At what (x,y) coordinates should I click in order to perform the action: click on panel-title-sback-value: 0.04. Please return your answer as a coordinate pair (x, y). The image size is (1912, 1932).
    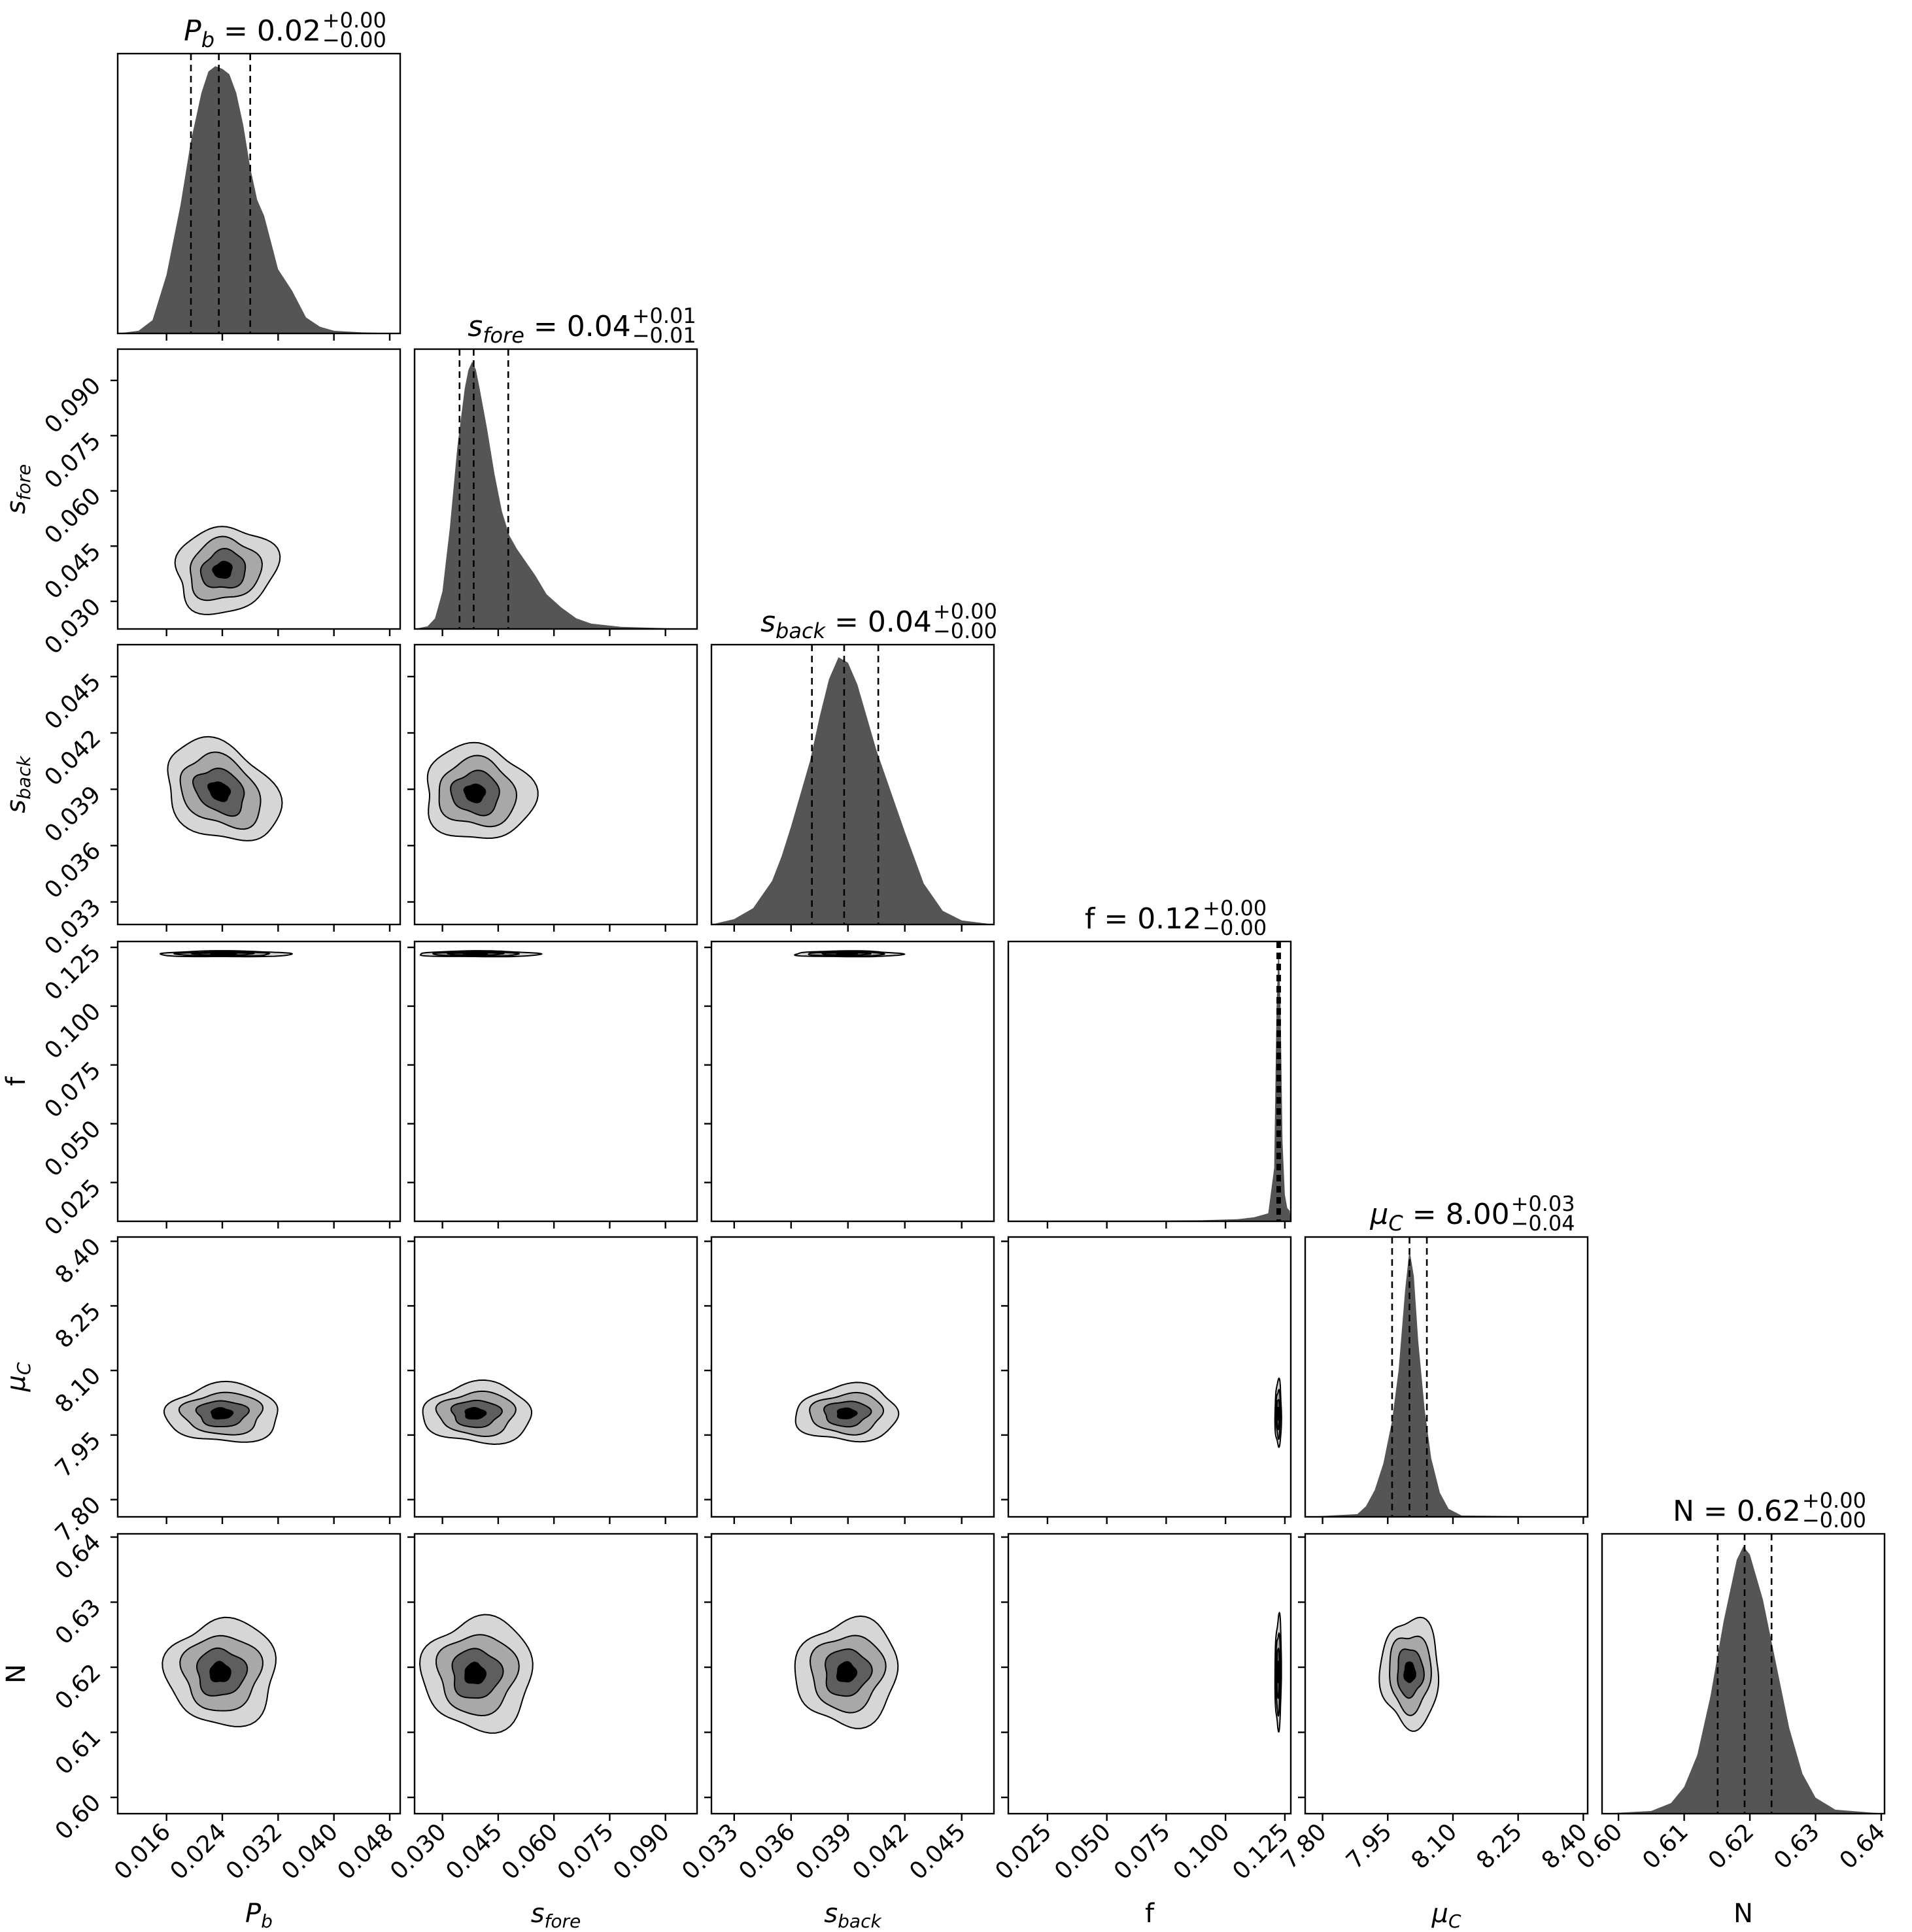
    Looking at the image, I should click on (900, 622).